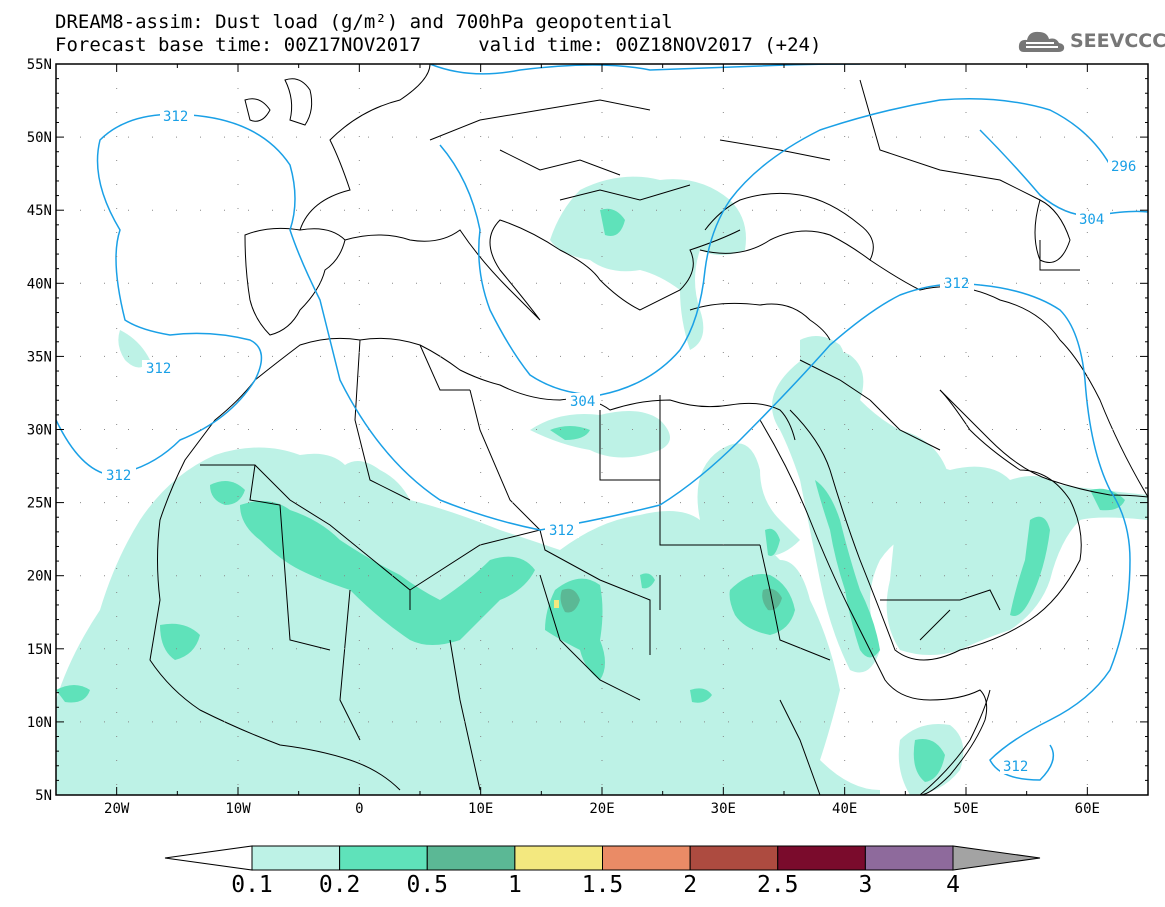 The height and width of the screenshot is (907, 1165). I want to click on longitude-label: 20E, so click(601, 809).